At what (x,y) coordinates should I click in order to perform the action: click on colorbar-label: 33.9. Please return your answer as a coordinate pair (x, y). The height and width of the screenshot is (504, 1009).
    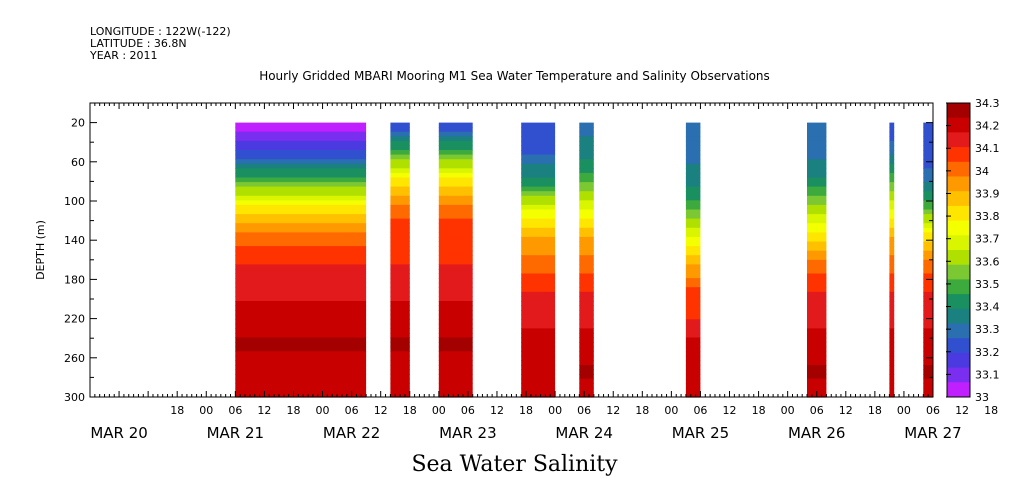
    Looking at the image, I should click on (987, 193).